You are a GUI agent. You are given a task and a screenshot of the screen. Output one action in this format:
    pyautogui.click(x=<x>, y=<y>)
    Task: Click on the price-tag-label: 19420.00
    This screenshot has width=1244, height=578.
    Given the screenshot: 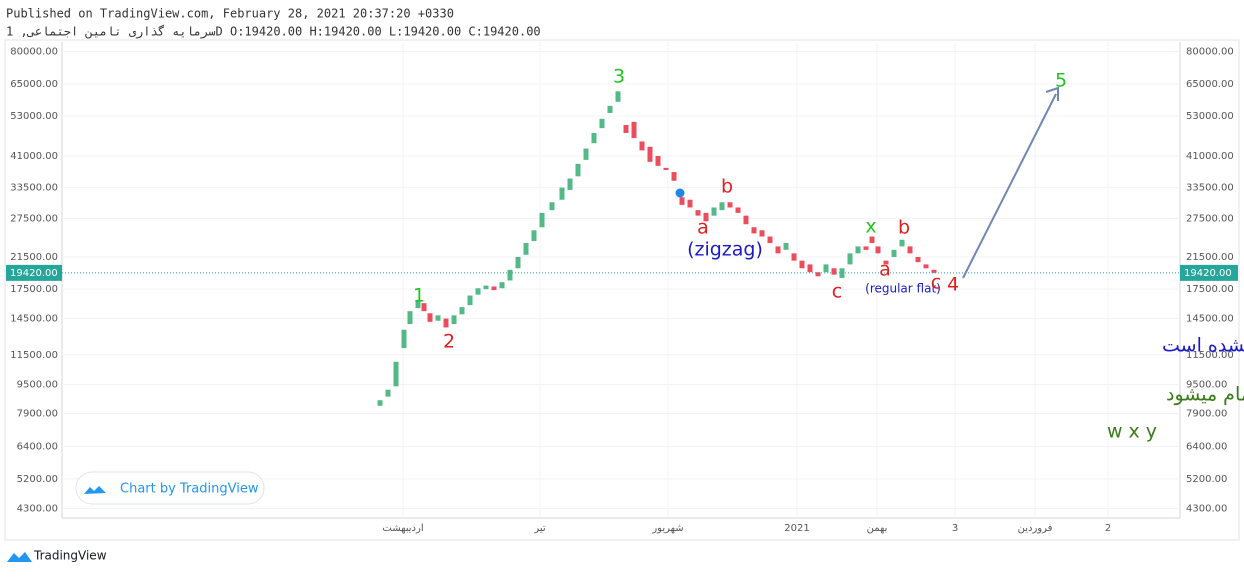 What is the action you would take?
    pyautogui.click(x=1208, y=273)
    